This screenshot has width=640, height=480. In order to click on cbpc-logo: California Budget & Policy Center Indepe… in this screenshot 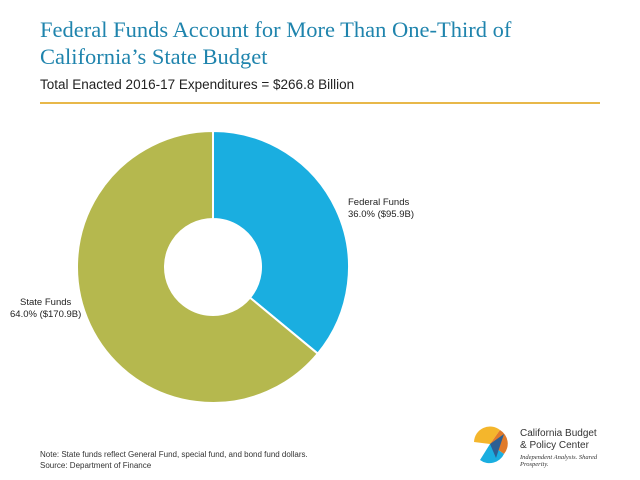, I will do `click(545, 446)`.